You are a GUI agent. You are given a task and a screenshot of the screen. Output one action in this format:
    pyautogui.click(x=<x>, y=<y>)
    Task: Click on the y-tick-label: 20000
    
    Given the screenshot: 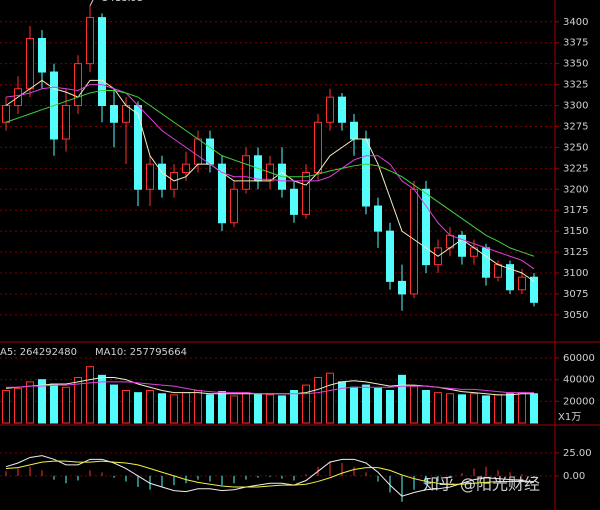 What is the action you would take?
    pyautogui.click(x=579, y=401)
    